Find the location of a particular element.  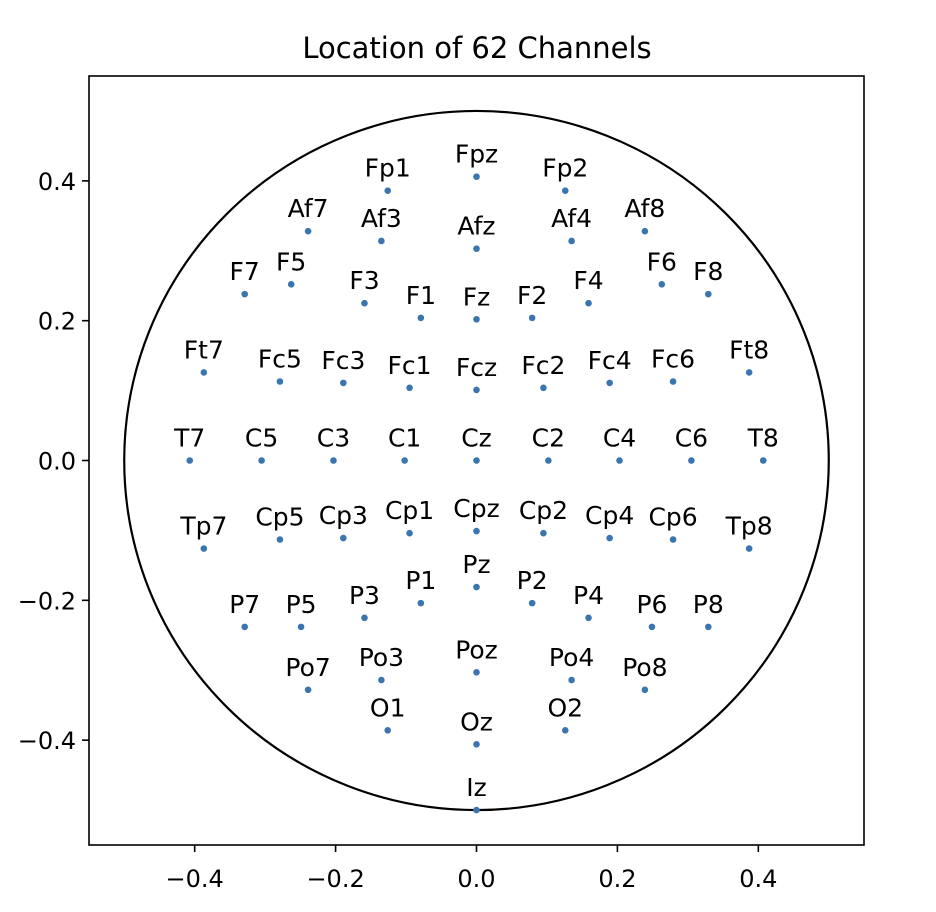

channel-label: Af3 is located at coordinates (381, 218).